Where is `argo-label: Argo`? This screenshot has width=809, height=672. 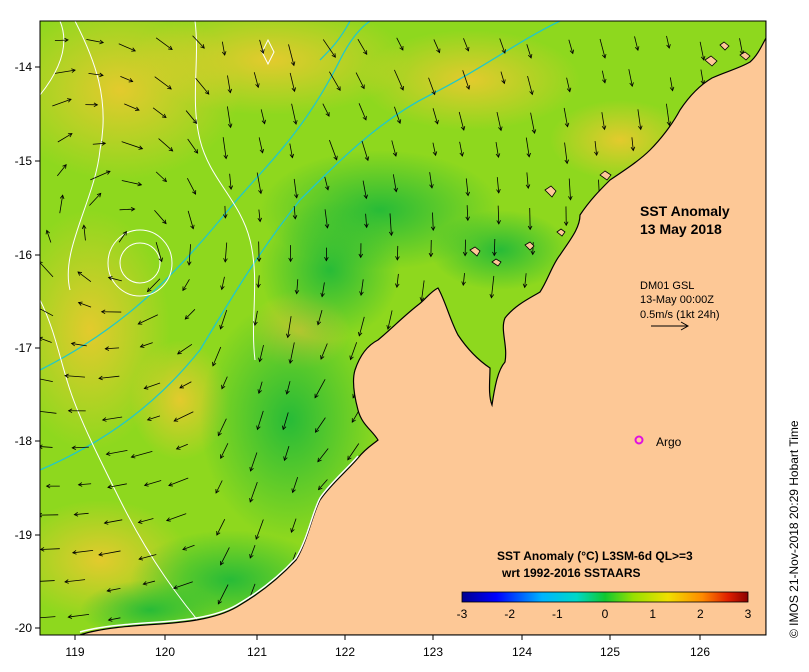
argo-label: Argo is located at coordinates (669, 442).